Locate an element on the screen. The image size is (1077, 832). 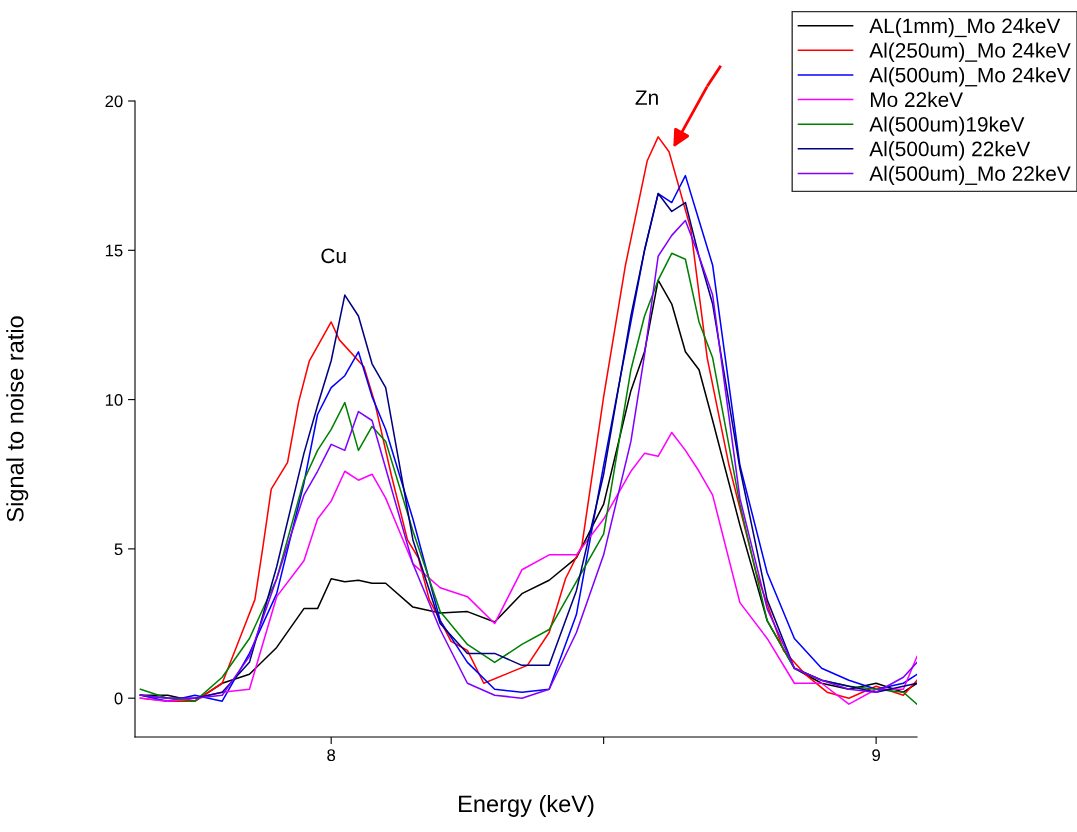
y-tick-label: 15 is located at coordinates (114, 250).